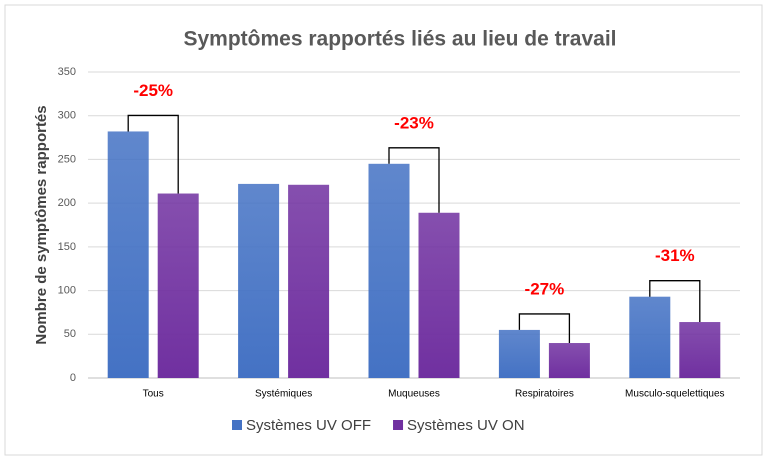 This screenshot has width=768, height=463. I want to click on y-tick-label: 50, so click(70, 334).